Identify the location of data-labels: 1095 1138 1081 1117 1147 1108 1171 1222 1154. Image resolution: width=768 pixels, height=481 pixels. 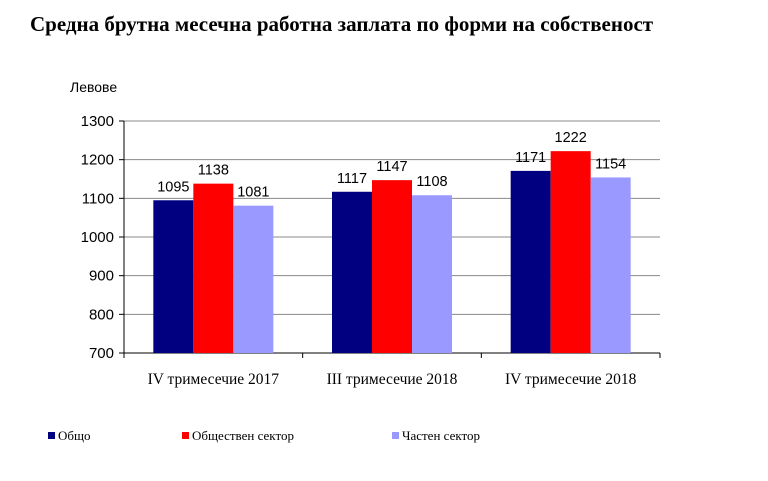
(391, 165).